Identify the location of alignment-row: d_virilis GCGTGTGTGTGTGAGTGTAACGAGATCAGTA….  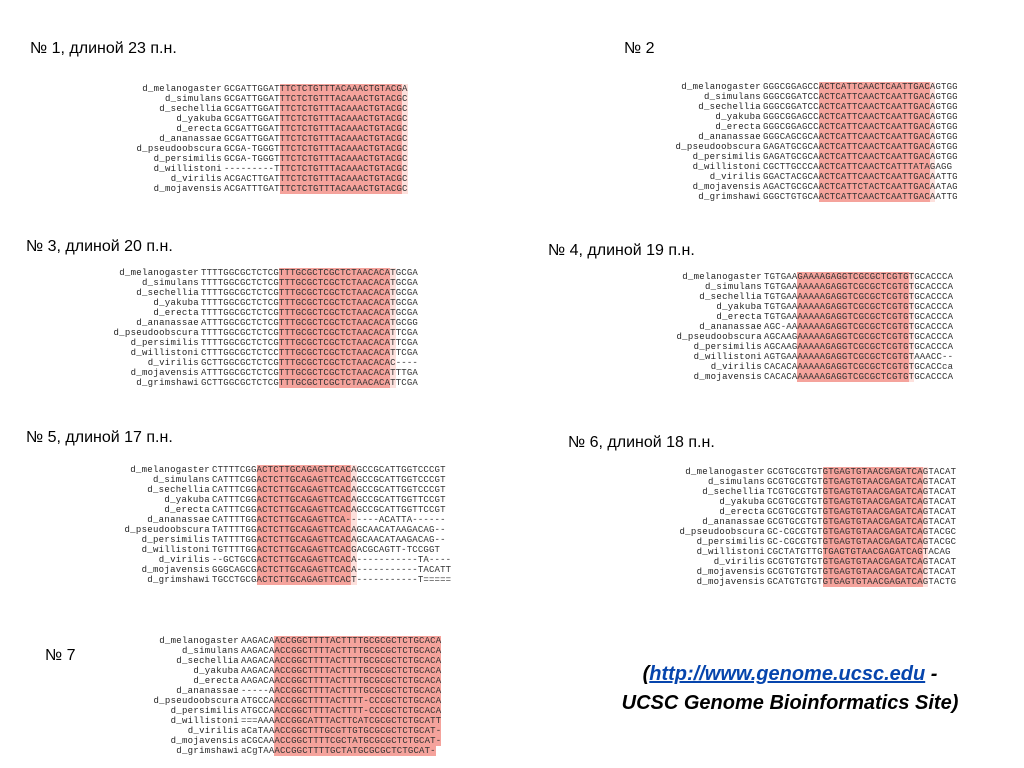
(805, 562).